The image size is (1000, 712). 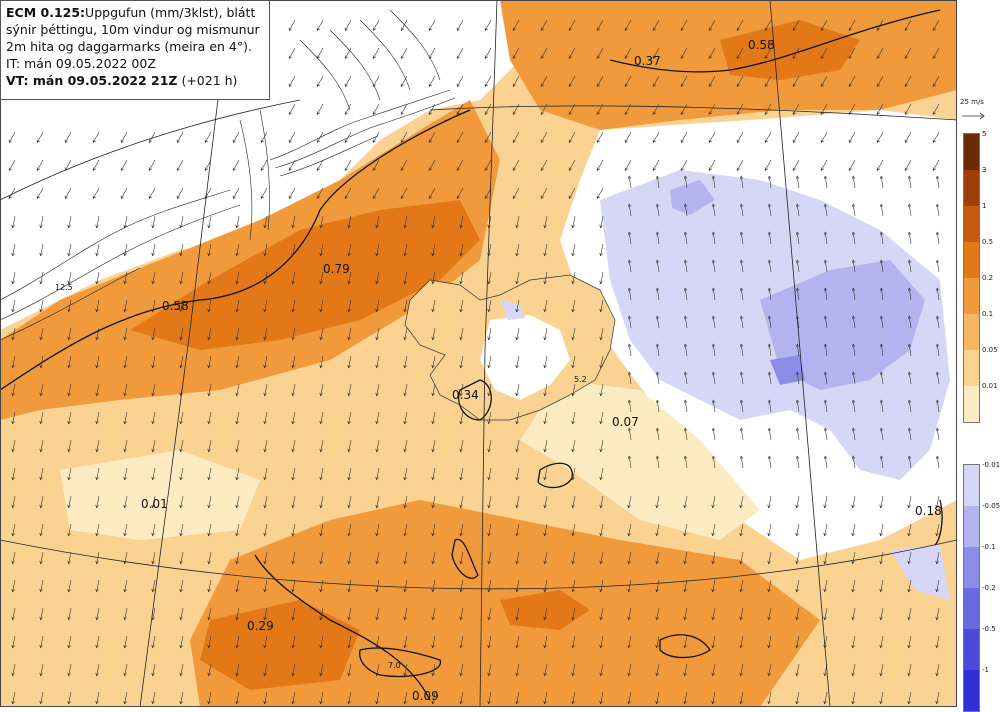 What do you see at coordinates (170, 12) in the screenshot?
I see `description-line-1: Uppgufun (mm/3klst), blátt` at bounding box center [170, 12].